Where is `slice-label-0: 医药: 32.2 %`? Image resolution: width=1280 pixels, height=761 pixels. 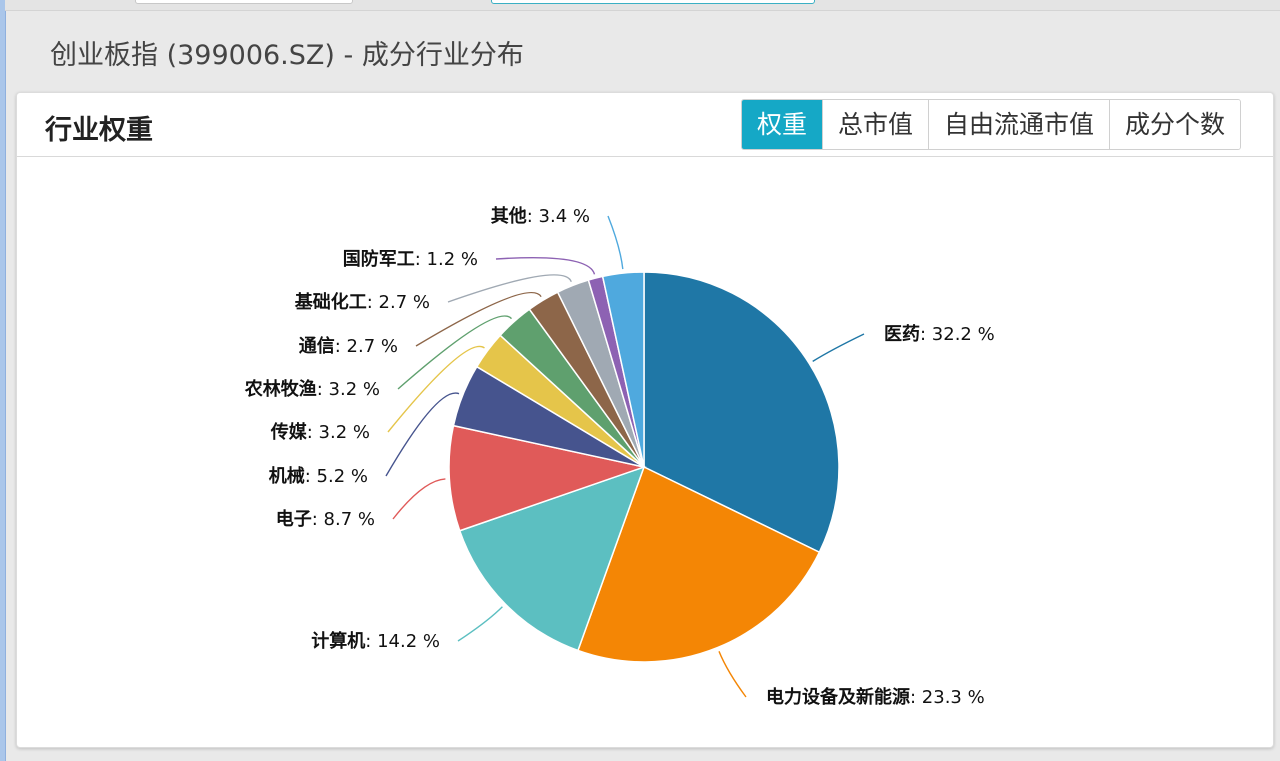 slice-label-0: 医药: 32.2 % is located at coordinates (939, 334).